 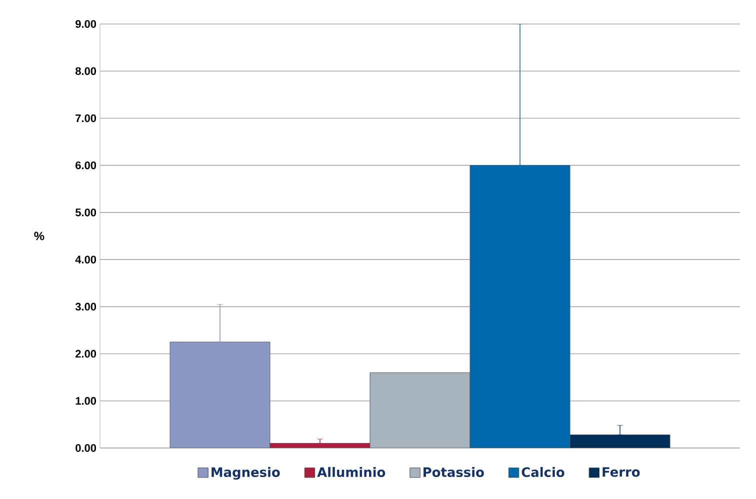 I want to click on y-tick-label: 8.00, so click(x=85, y=71).